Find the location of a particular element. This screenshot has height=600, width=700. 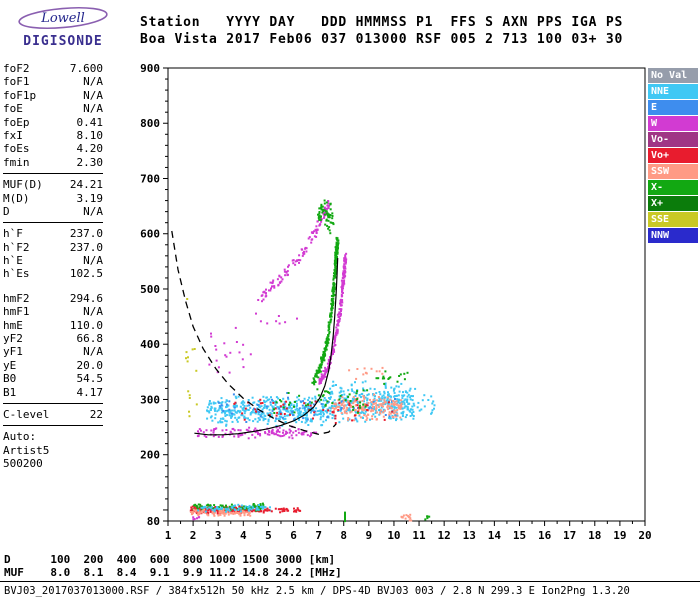

legend-ssw: SSW is located at coordinates (673, 171).